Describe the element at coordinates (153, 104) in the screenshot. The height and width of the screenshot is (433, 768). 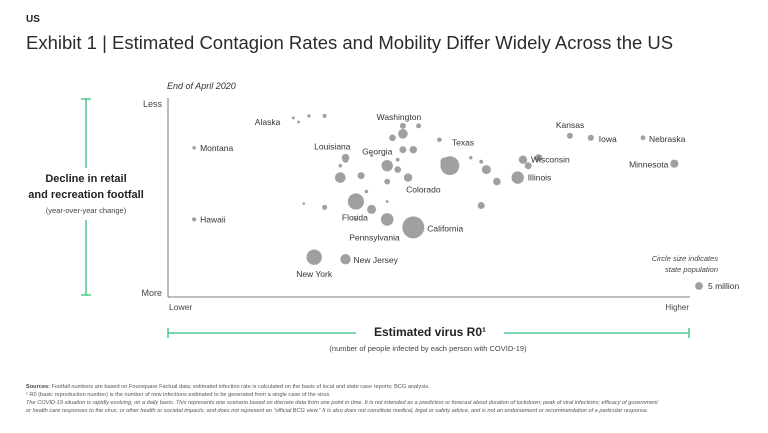
I see `y-axis-top-label: Less` at that location.